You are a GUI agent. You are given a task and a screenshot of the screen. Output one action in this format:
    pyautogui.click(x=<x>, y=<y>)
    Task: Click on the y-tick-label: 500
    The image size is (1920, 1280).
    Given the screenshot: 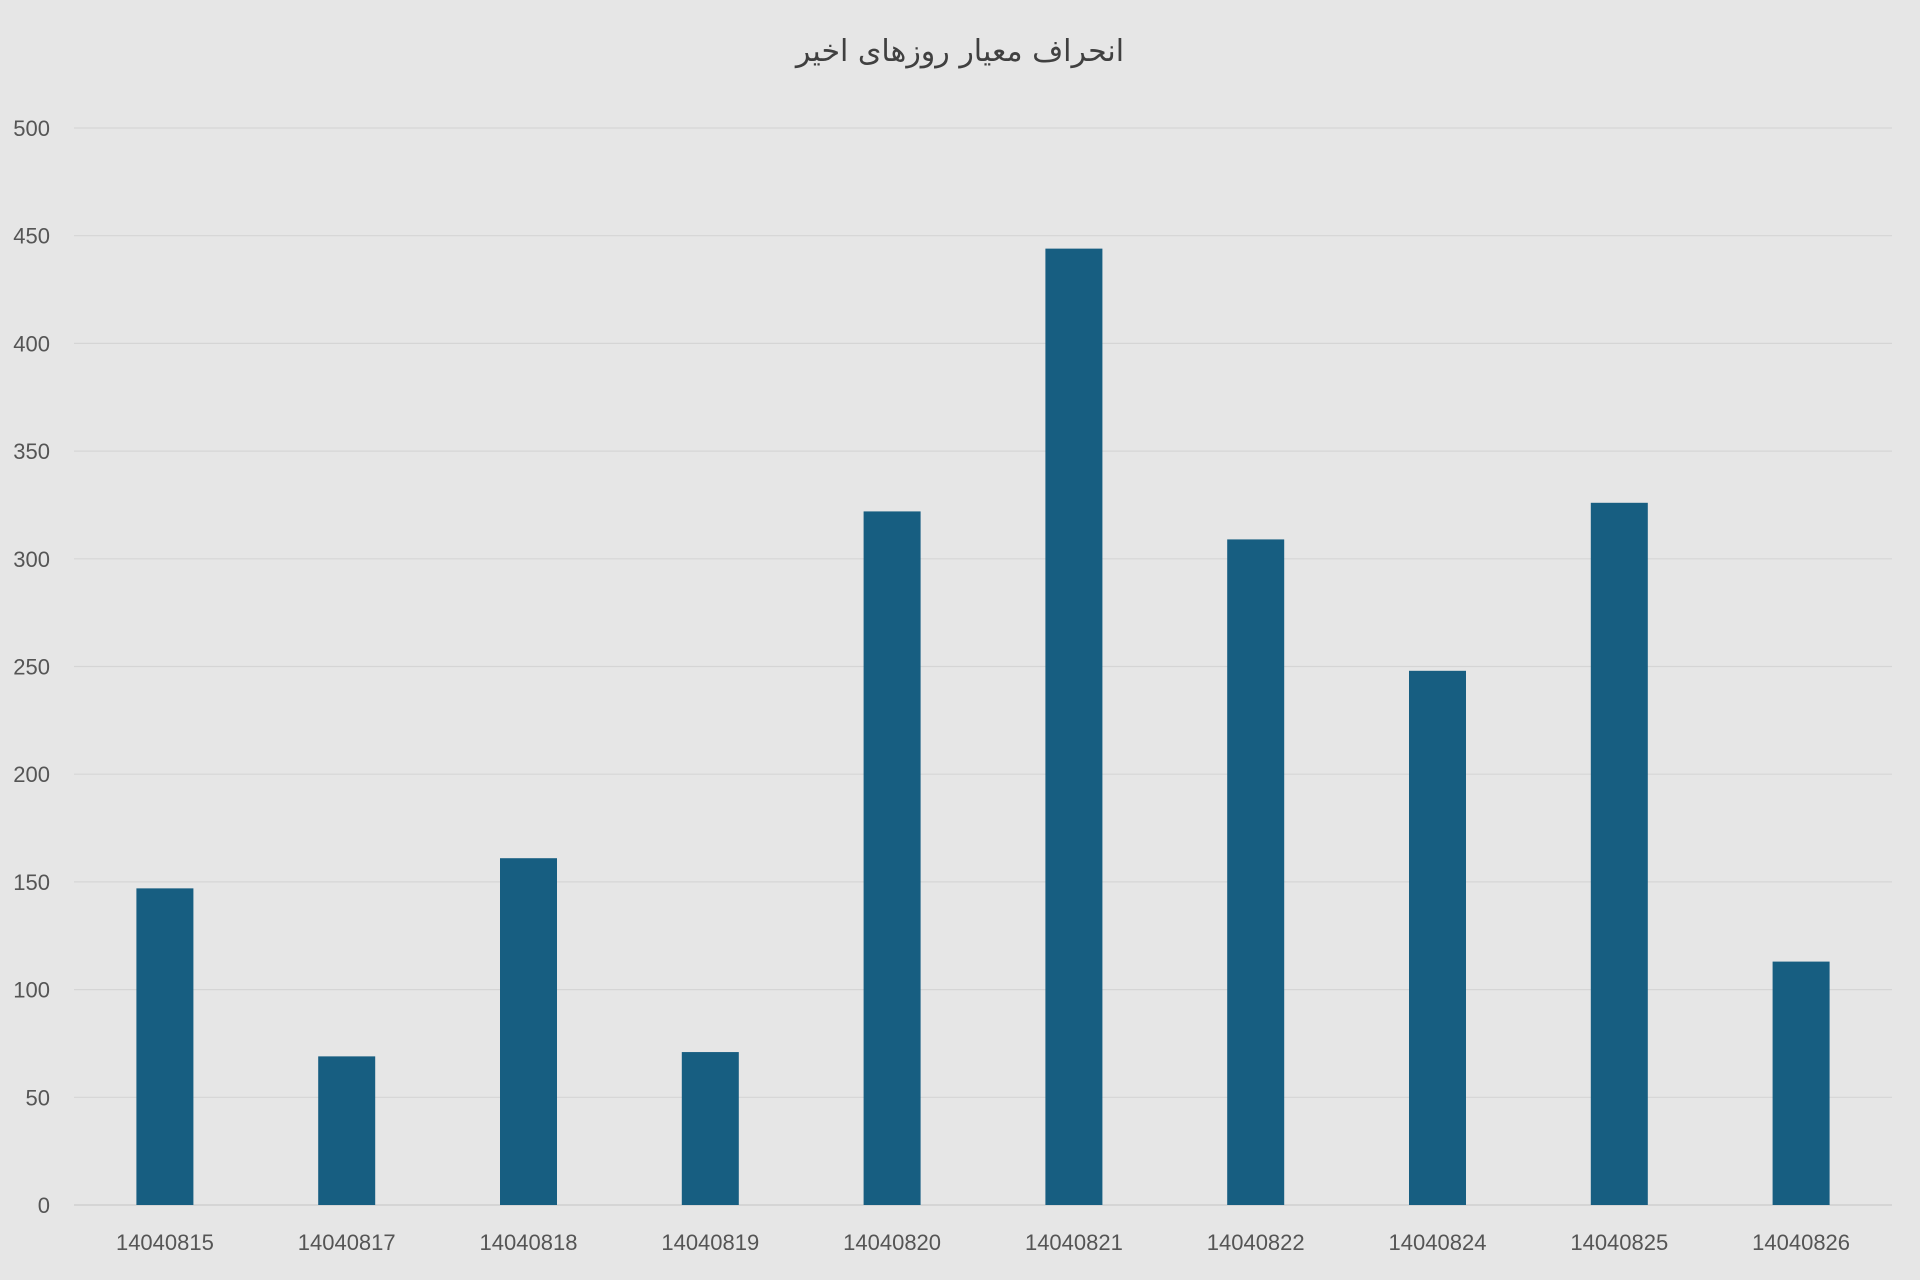 What is the action you would take?
    pyautogui.click(x=31, y=128)
    